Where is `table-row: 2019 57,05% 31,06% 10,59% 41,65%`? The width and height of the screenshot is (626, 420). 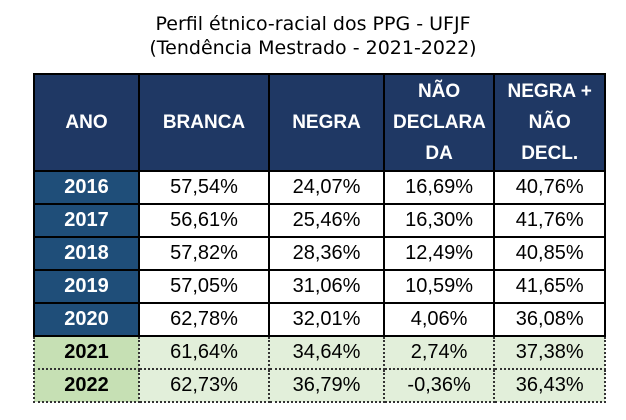
table-row: 2019 57,05% 31,06% 10,59% 41,65% is located at coordinates (320, 286).